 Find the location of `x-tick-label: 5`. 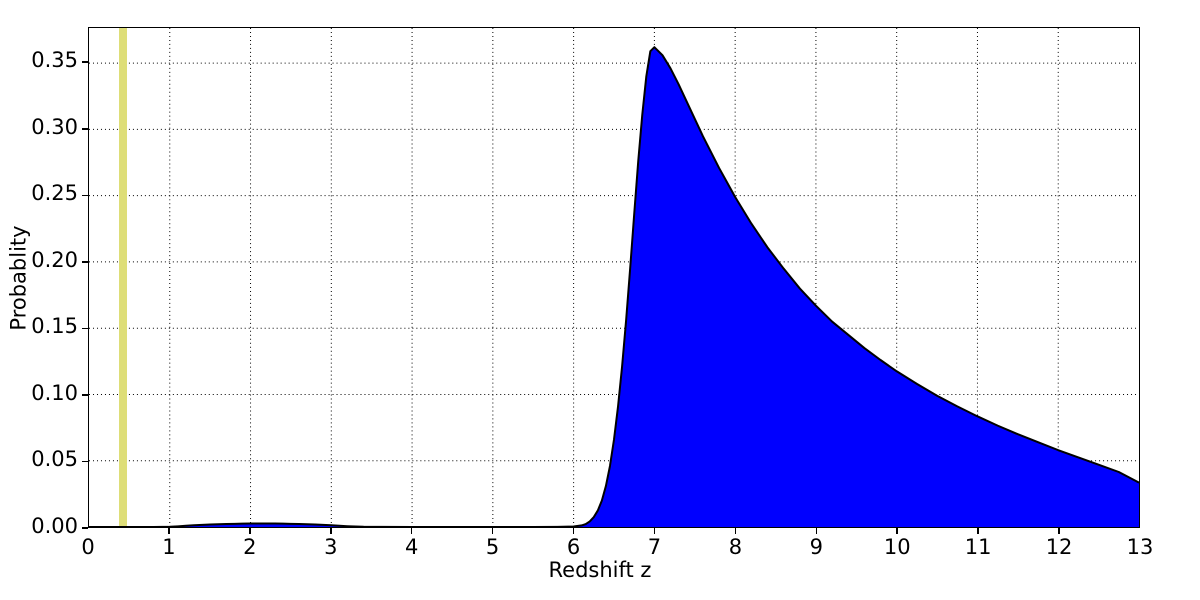

x-tick-label: 5 is located at coordinates (492, 547).